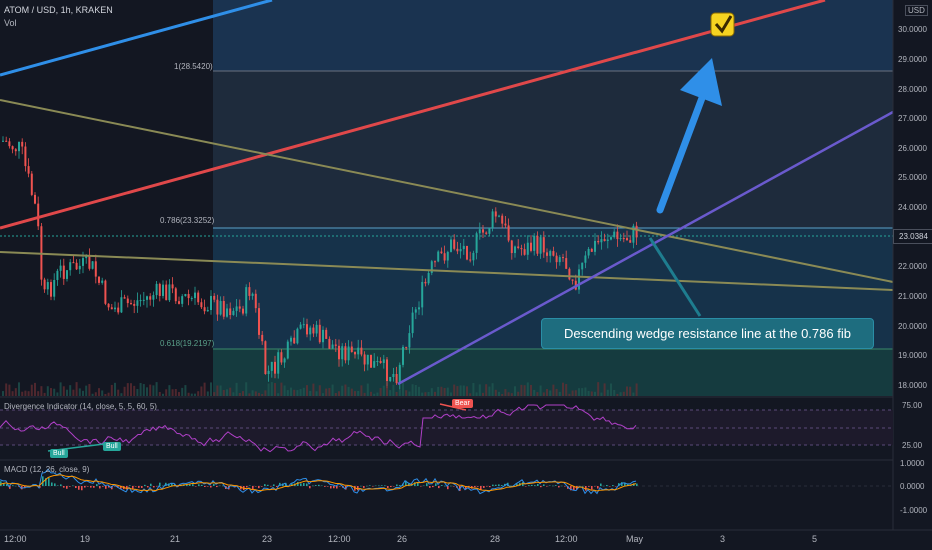  Describe the element at coordinates (912, 445) in the screenshot. I see `rsi-axis-25: 25.00` at that location.